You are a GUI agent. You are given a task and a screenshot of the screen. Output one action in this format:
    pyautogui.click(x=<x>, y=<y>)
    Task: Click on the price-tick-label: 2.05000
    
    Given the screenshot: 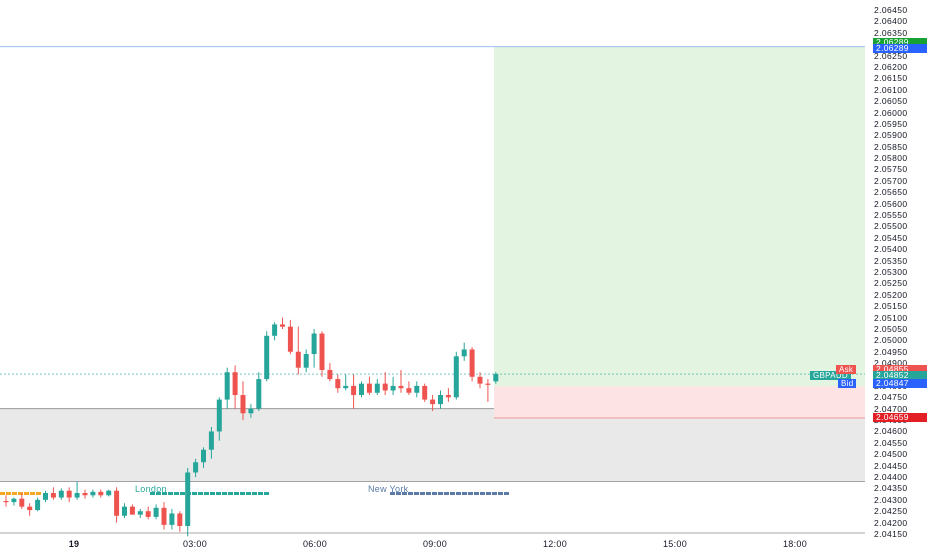 What is the action you would take?
    pyautogui.click(x=891, y=340)
    